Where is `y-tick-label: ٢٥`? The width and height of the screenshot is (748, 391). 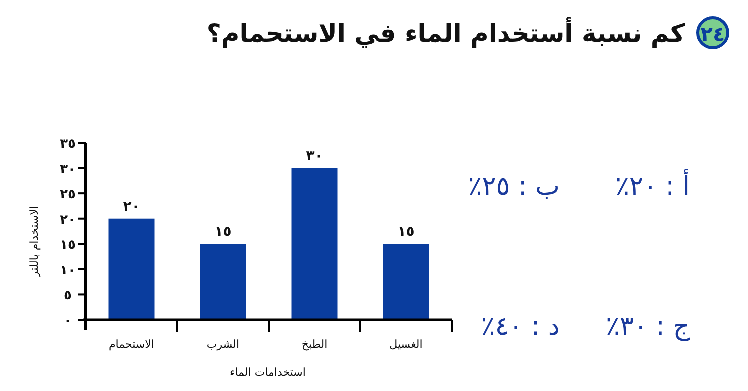 y-tick-label: ٢٥ is located at coordinates (68, 195).